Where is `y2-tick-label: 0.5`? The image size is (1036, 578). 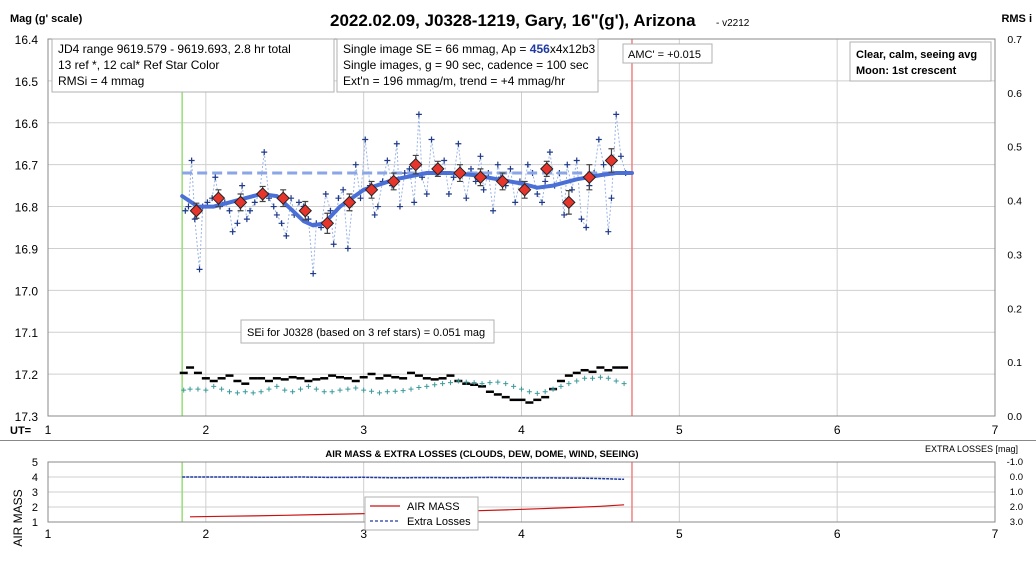 y2-tick-label: 0.5 is located at coordinates (1014, 148).